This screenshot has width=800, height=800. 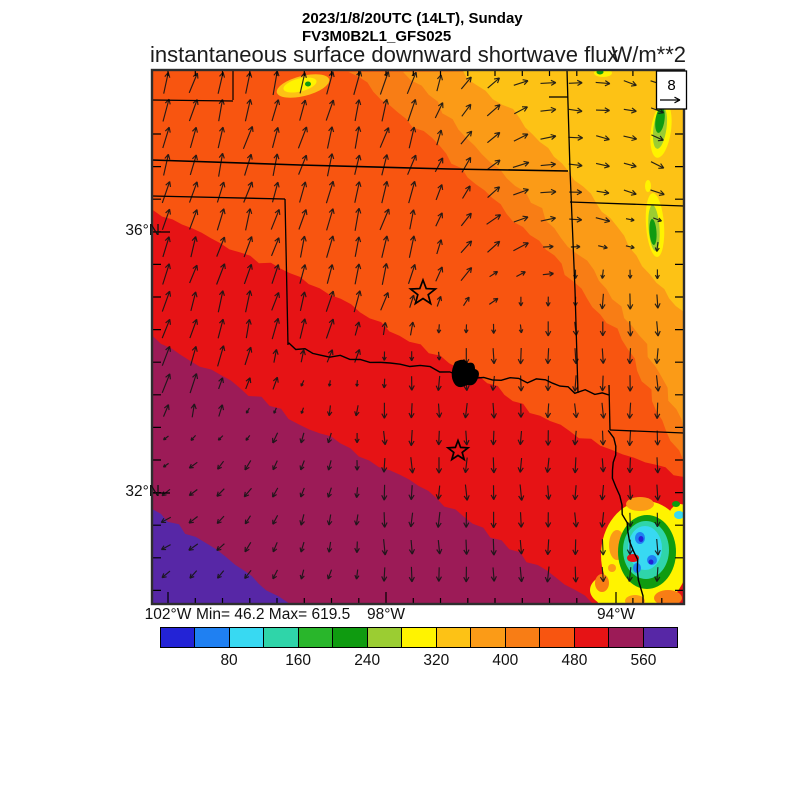 What do you see at coordinates (626, 204) in the screenshot?
I see `border-mo-ar` at bounding box center [626, 204].